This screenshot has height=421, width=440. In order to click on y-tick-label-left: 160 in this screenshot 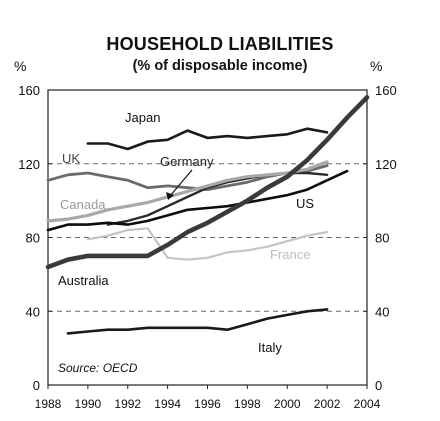, I will do `click(29, 90)`.